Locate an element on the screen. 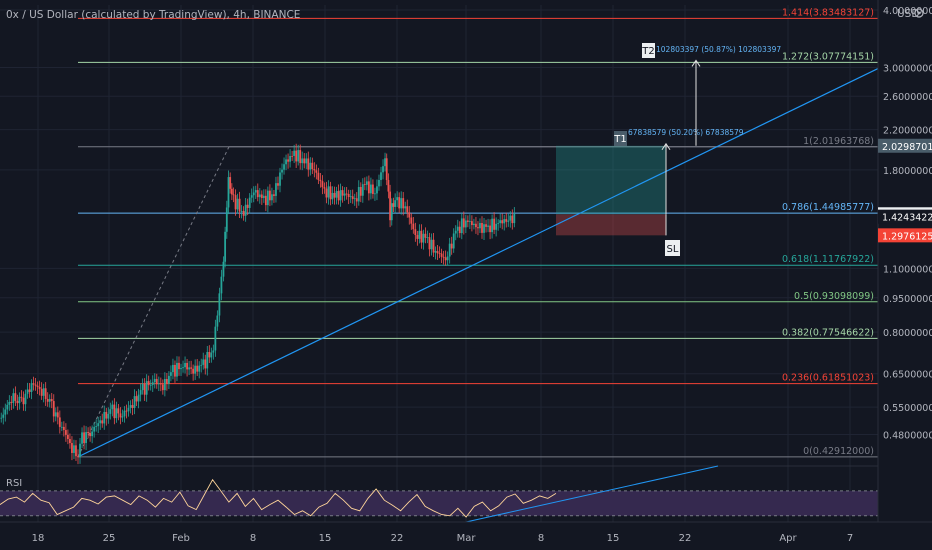 This screenshot has width=932, height=550. y-tick-label: 0.48000000 is located at coordinates (907, 435).